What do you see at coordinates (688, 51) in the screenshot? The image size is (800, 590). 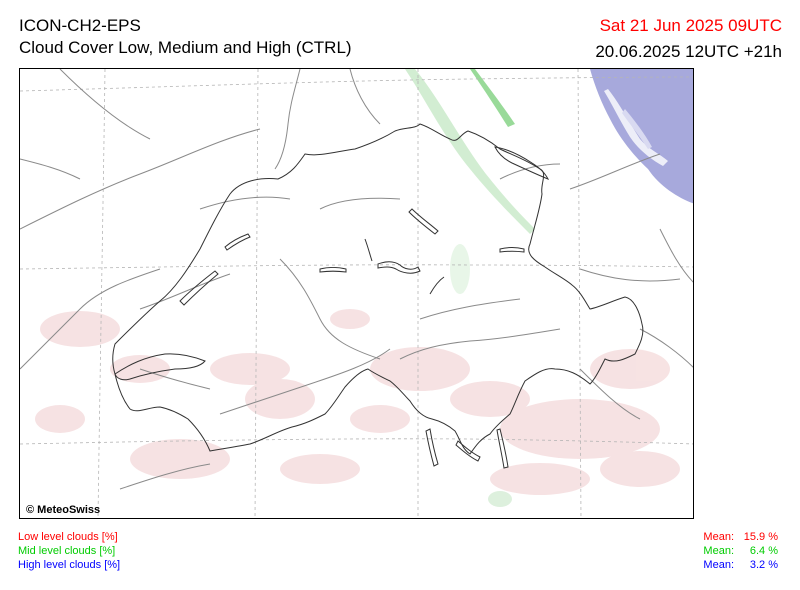 I see `run-info: 20.06.2025 12UTC +21h` at bounding box center [688, 51].